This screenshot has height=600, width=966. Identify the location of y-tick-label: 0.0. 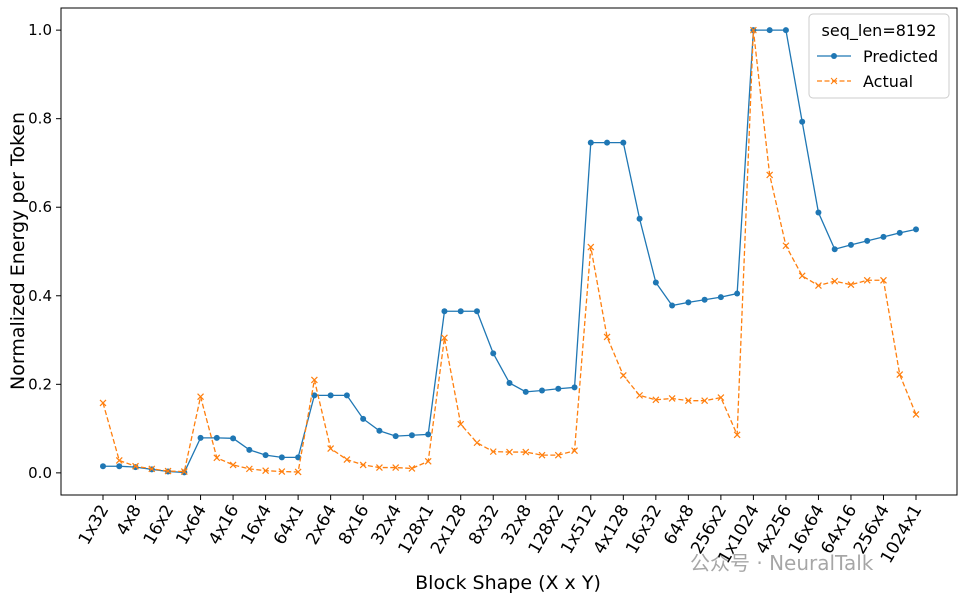
(40, 473).